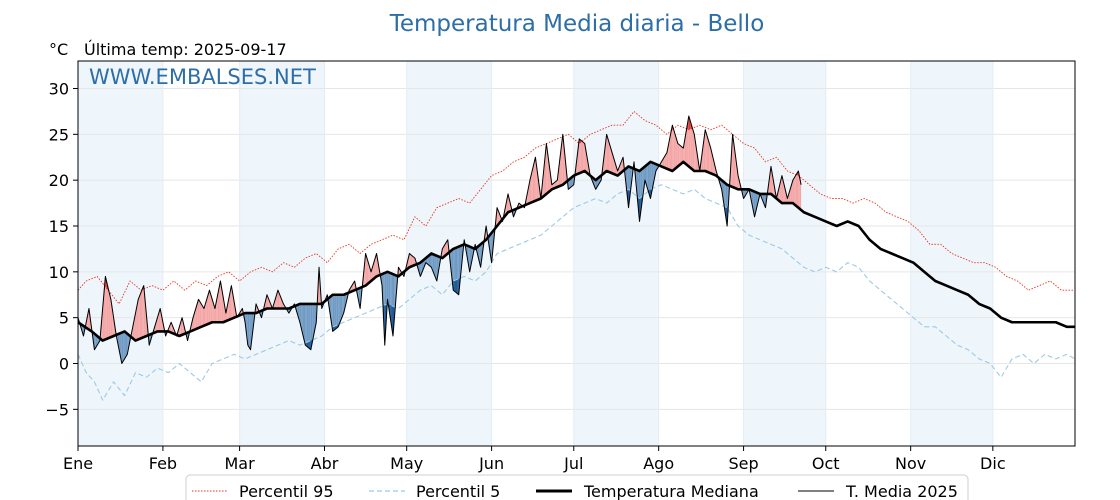  I want to click on watermark: WWW.EMBALSES.NET, so click(202, 77).